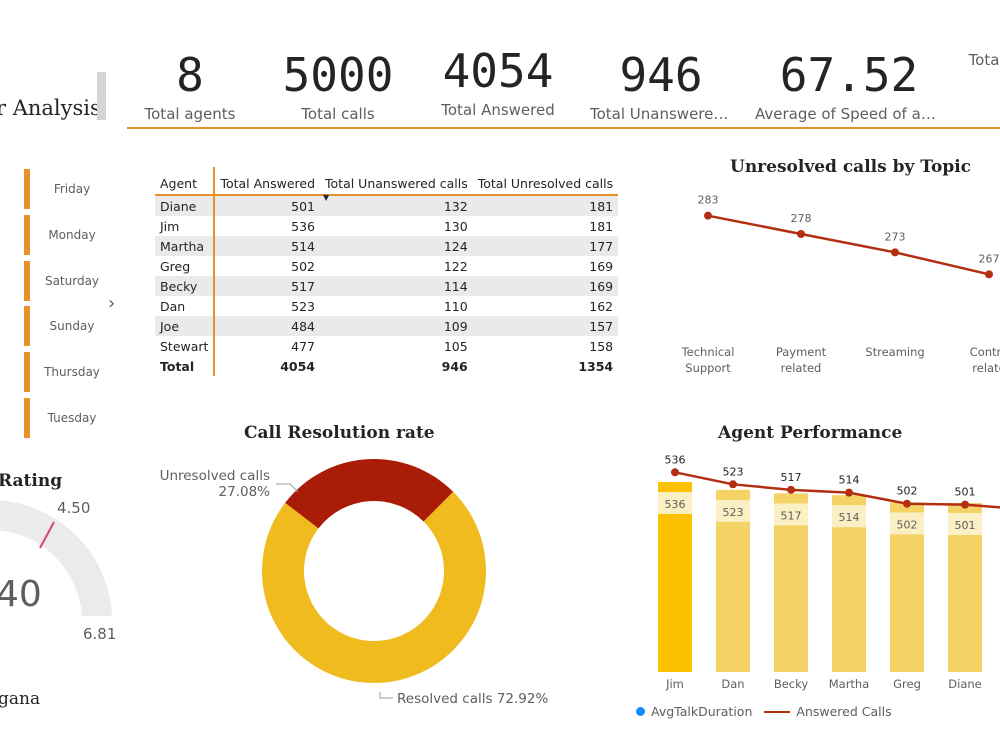  What do you see at coordinates (498, 71) in the screenshot?
I see `kpi-value: 4054` at bounding box center [498, 71].